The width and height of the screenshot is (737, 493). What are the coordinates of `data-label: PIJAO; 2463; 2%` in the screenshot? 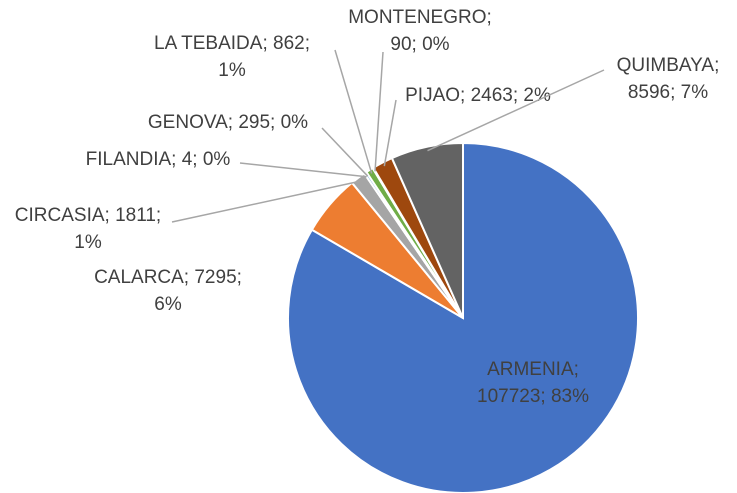 It's located at (478, 95).